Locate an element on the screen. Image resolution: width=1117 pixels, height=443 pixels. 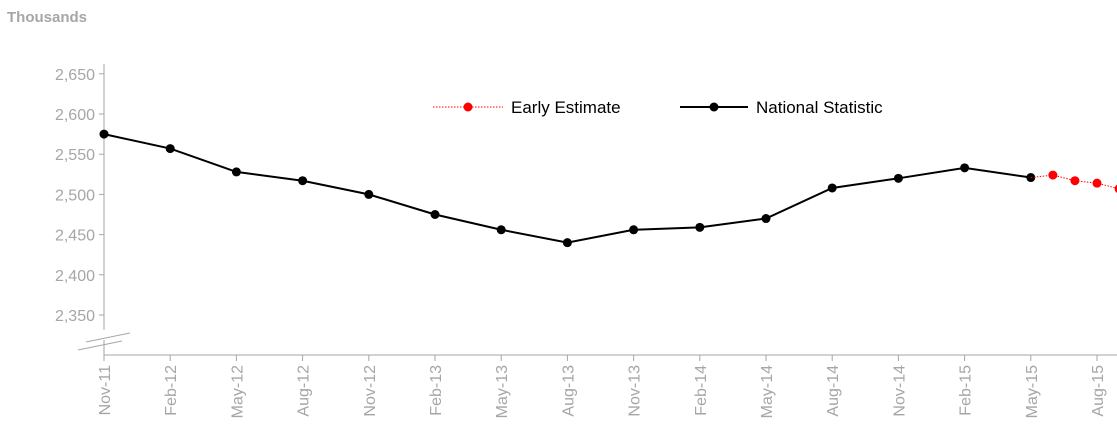
x-tick-label: May-15 is located at coordinates (1032, 391).